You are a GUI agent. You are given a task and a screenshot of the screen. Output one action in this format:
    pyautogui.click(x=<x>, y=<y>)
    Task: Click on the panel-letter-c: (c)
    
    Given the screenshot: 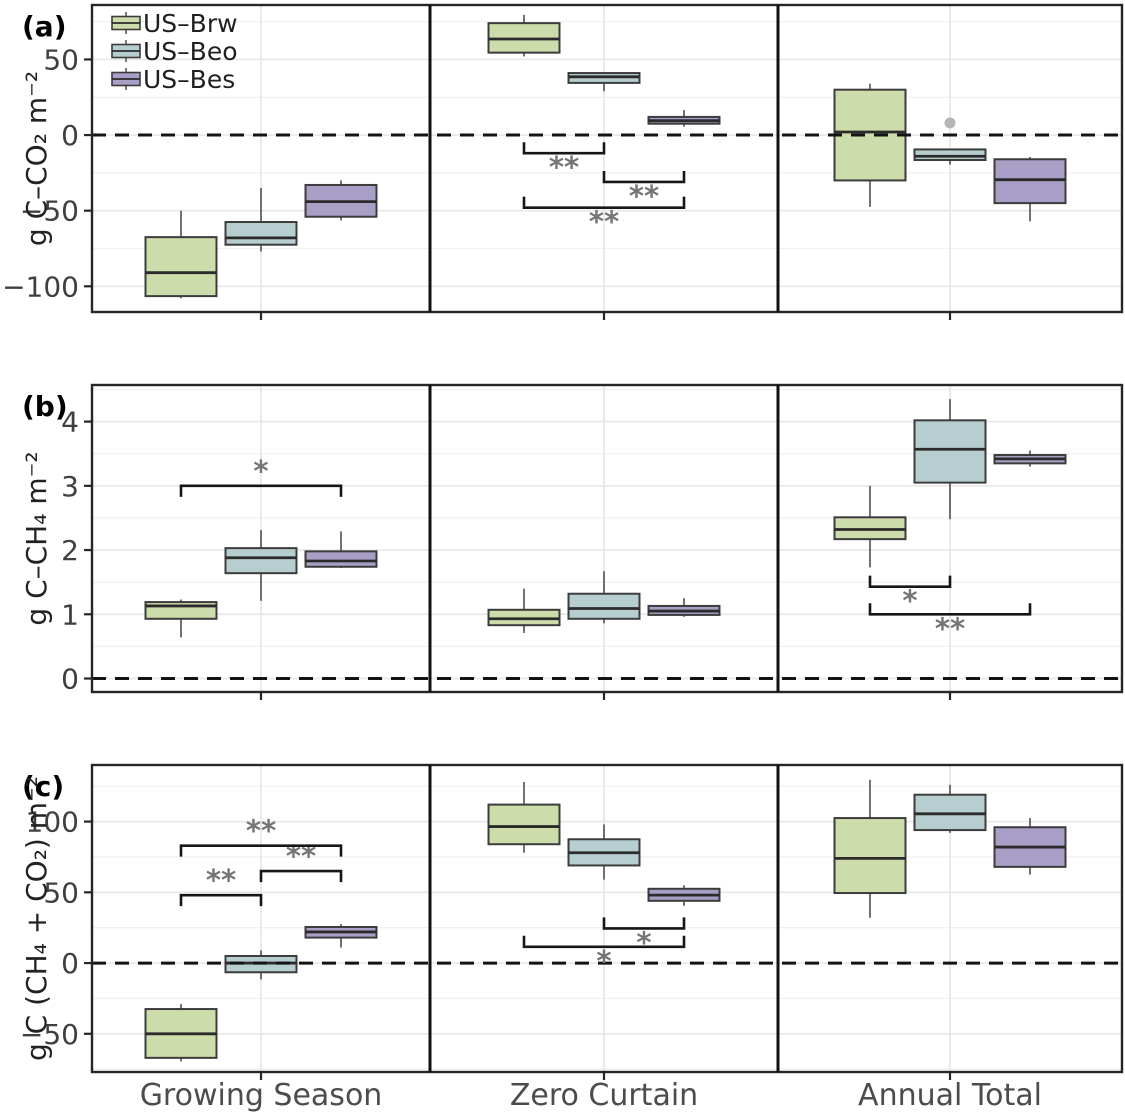 What is the action you would take?
    pyautogui.click(x=43, y=786)
    